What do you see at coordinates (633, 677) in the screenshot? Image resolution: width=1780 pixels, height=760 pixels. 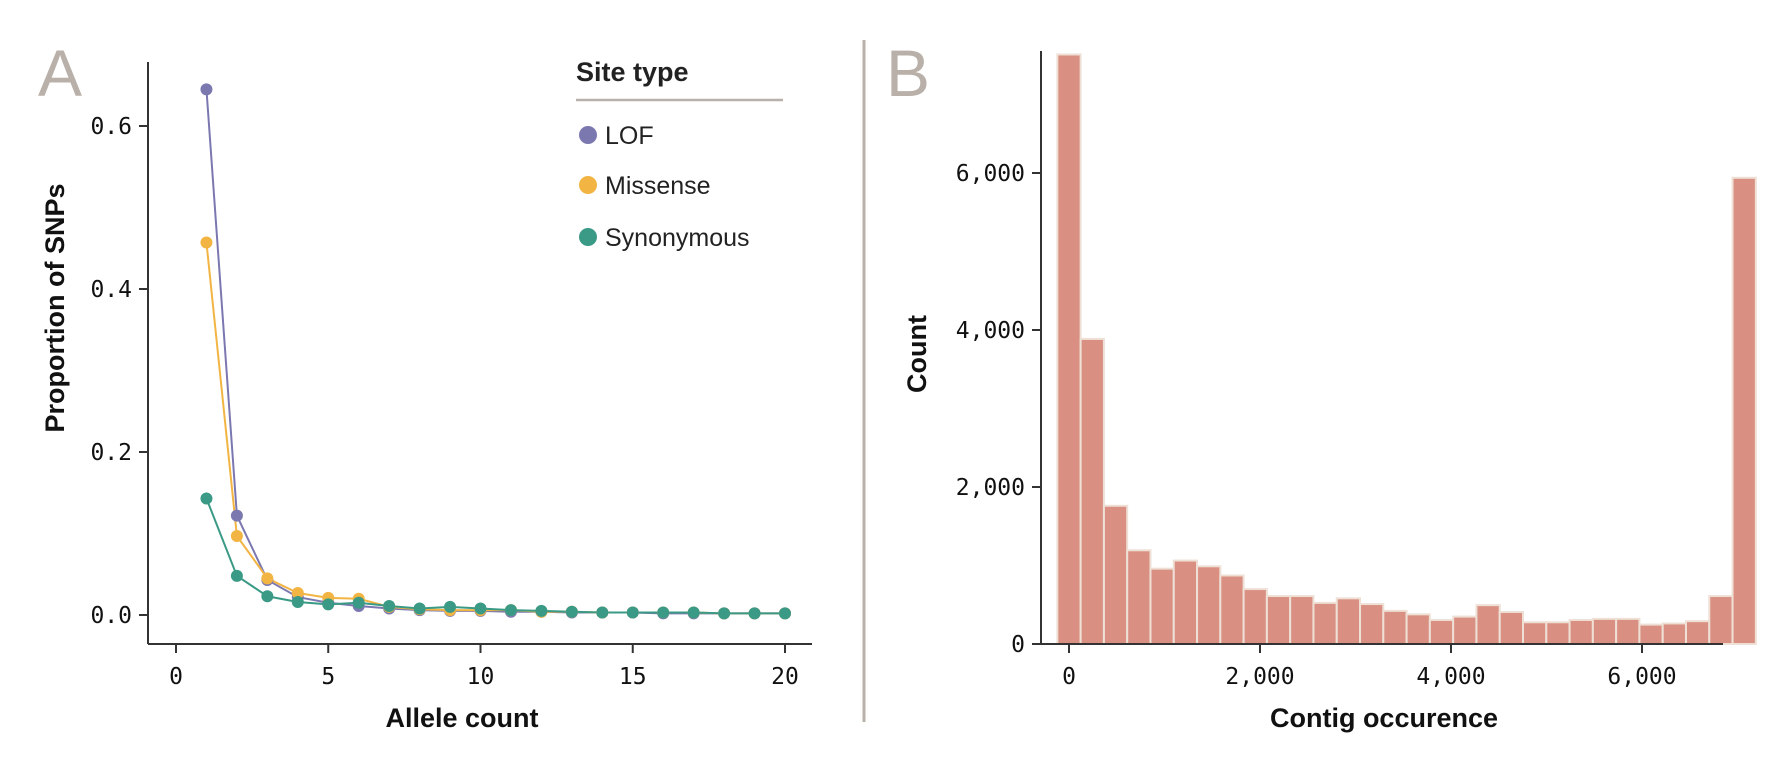 I see `x-tick-label: 15` at bounding box center [633, 677].